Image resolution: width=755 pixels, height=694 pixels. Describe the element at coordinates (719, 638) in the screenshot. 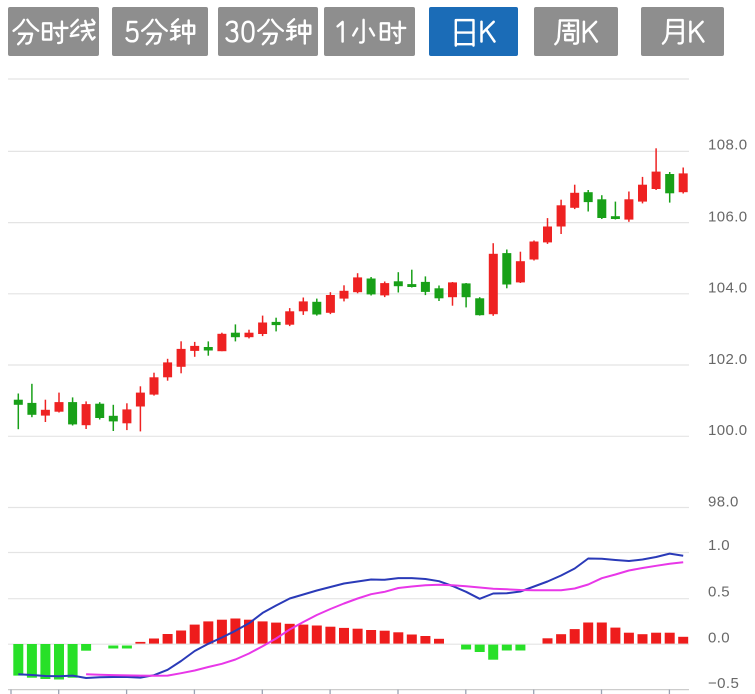

I see `svg-text: 0.0` at that location.